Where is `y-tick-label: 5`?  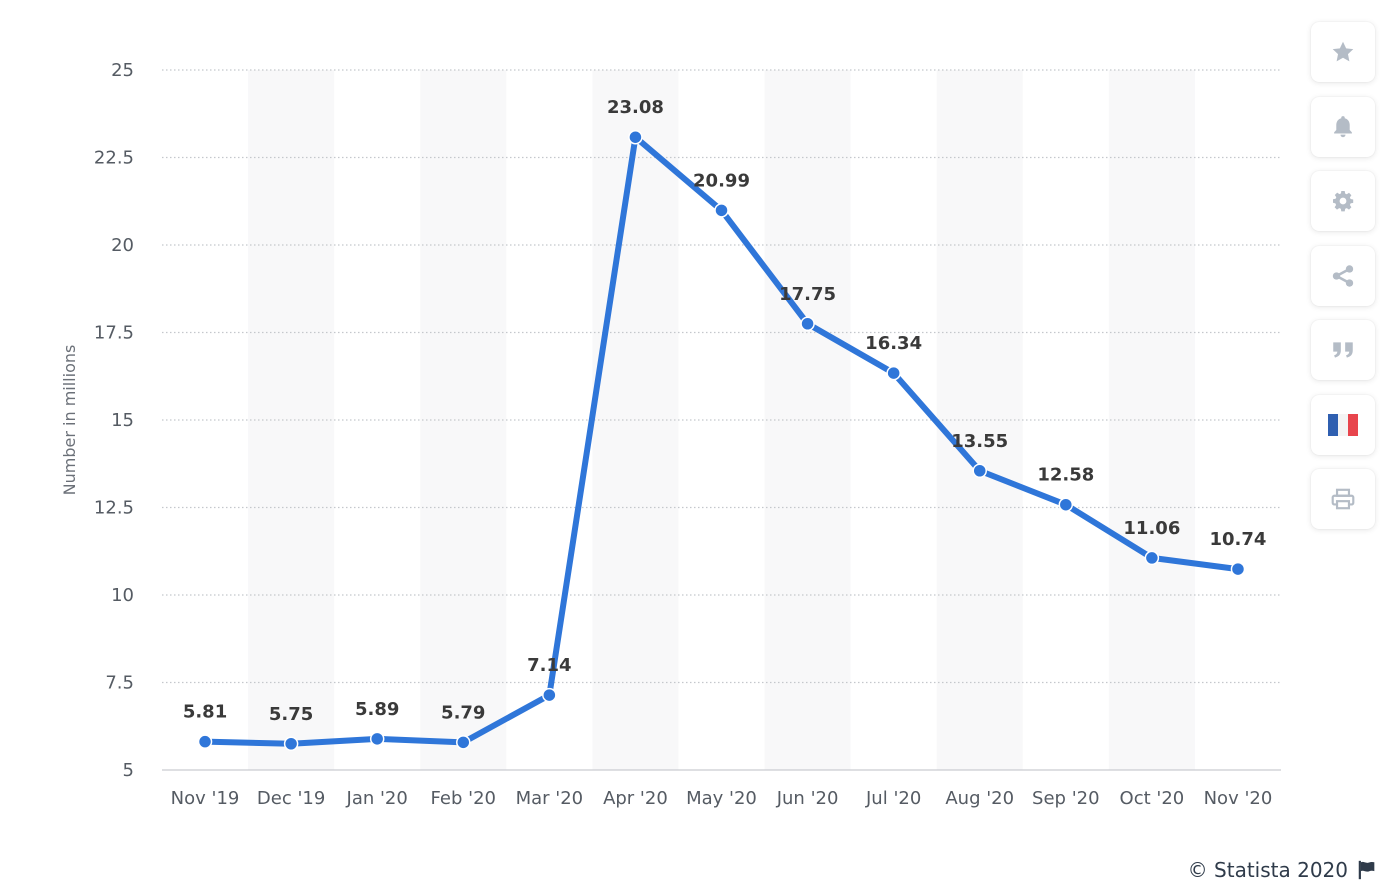
y-tick-label: 5 is located at coordinates (128, 770).